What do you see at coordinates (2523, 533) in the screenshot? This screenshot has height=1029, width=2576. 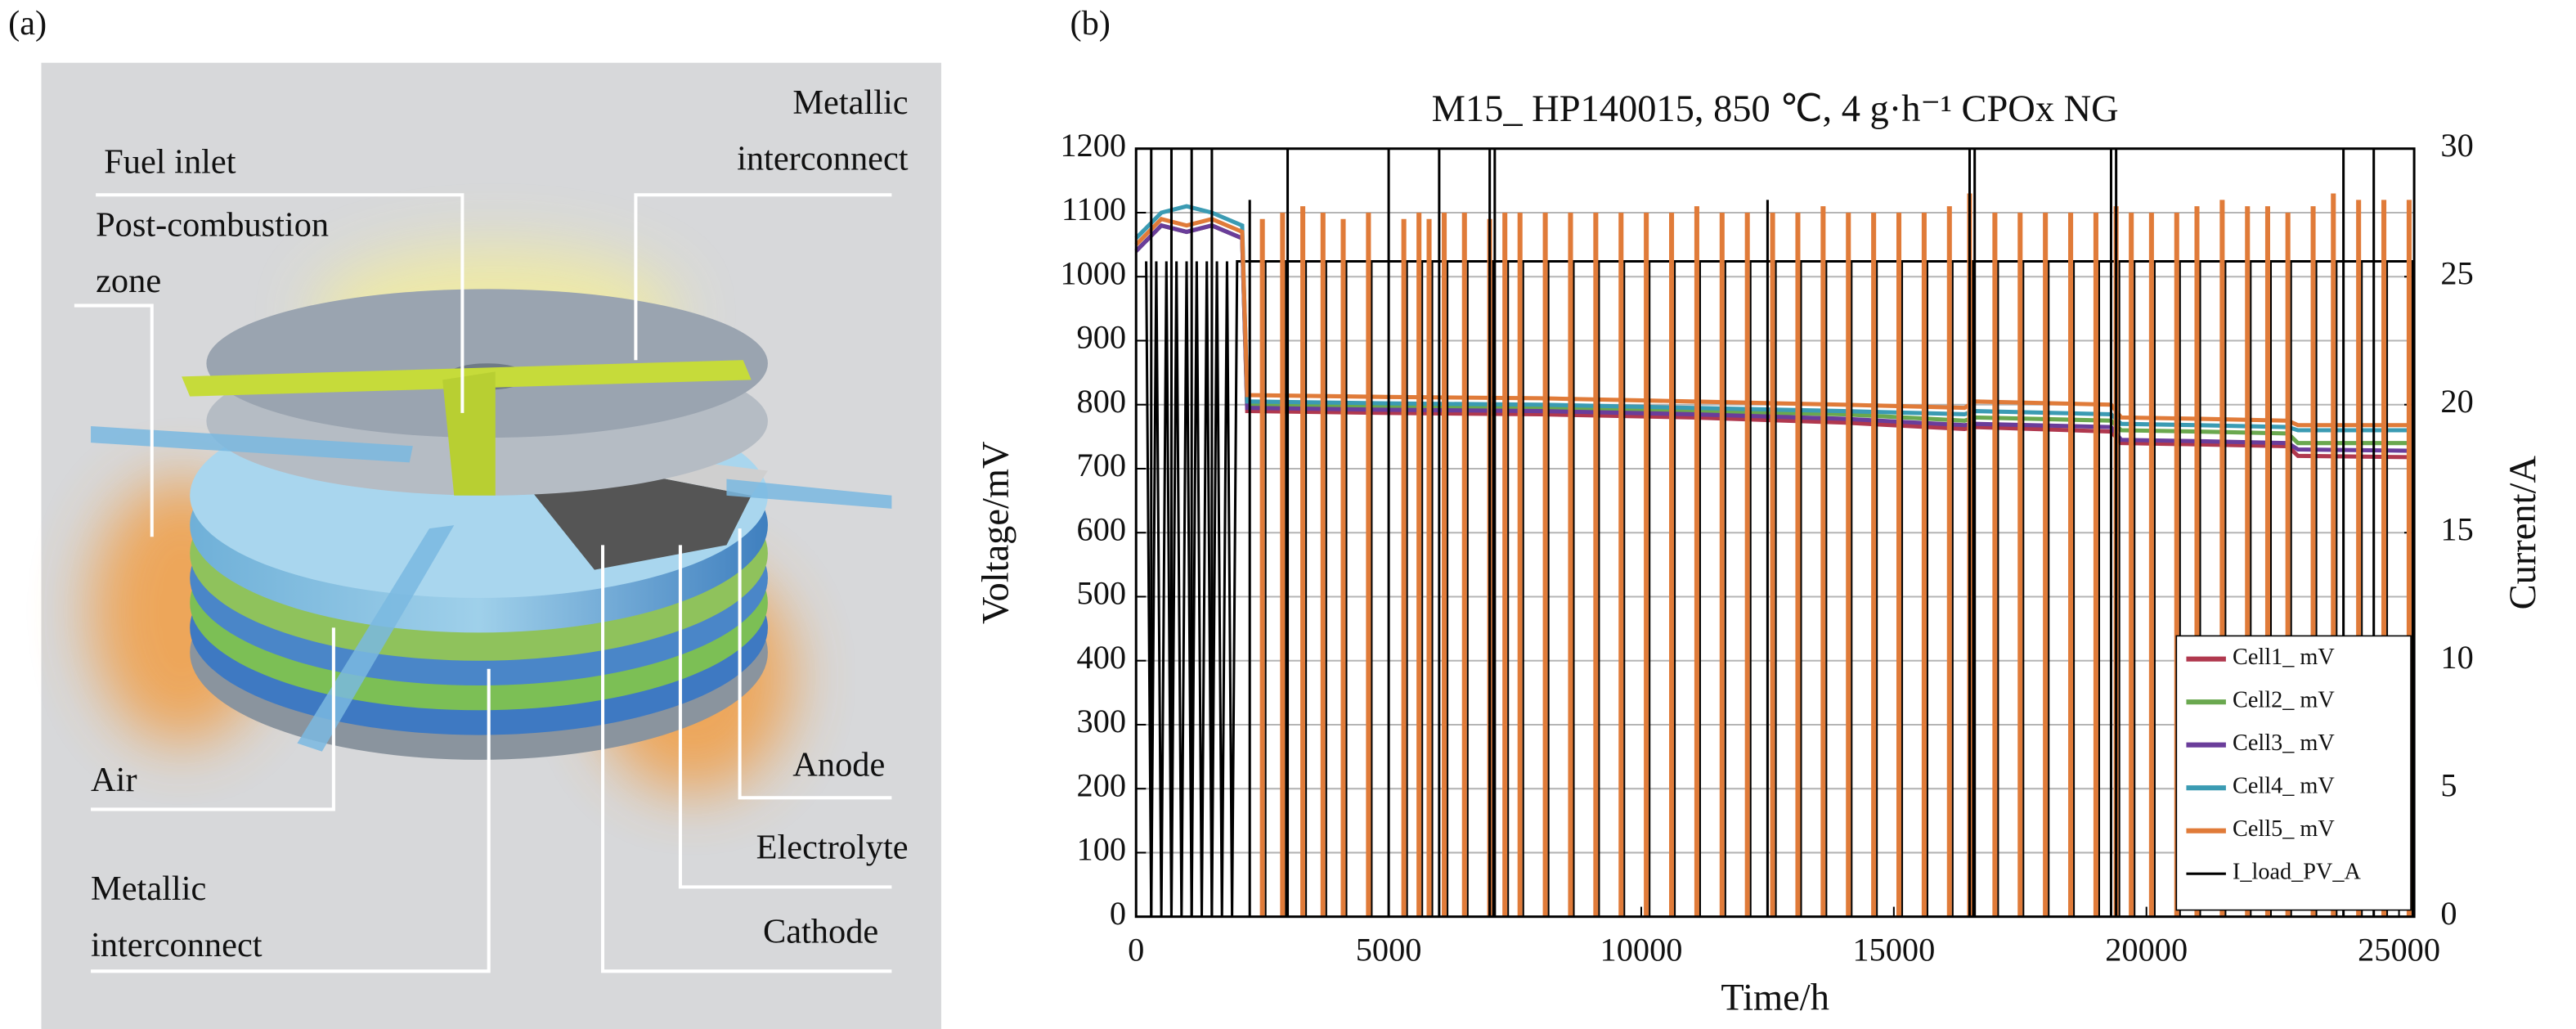 I see `y2-axis-title: Current/A` at bounding box center [2523, 533].